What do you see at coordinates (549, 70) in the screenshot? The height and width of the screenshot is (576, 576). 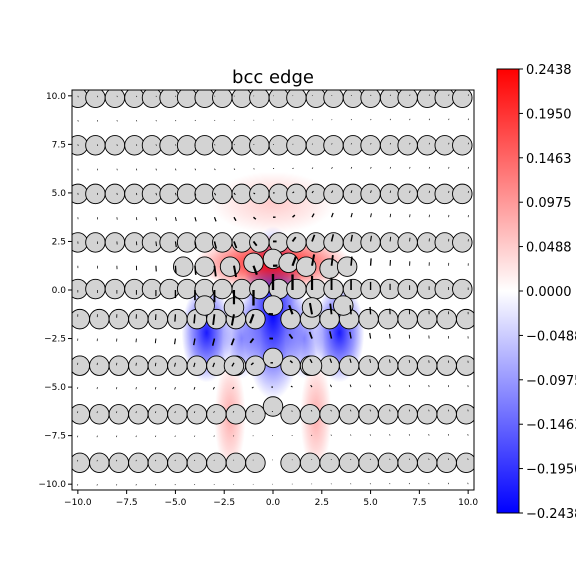 I see `colorbar-tick-label: 0.2438` at bounding box center [549, 70].